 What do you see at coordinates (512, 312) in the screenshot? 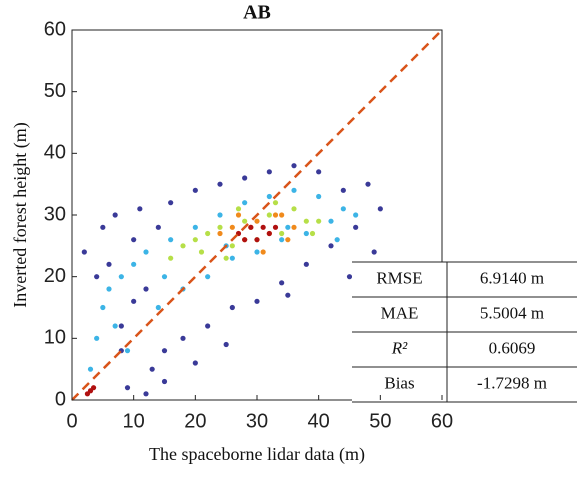
I see `table-cell: 5.5004 m` at bounding box center [512, 312].